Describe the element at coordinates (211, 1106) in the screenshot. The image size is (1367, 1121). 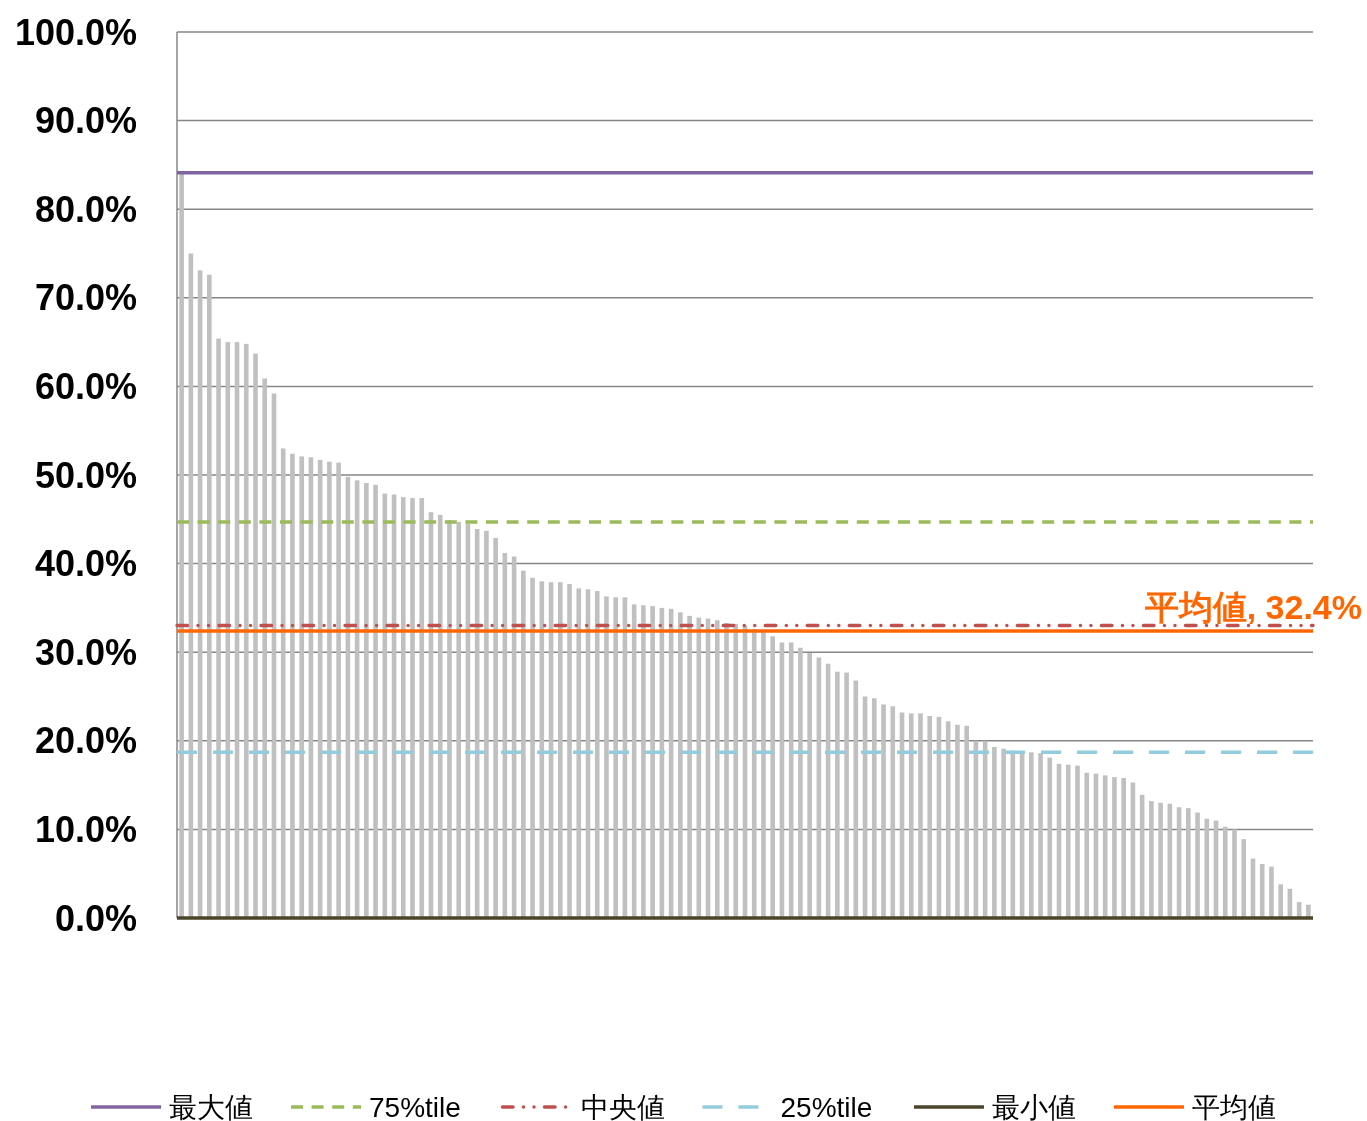
I see `legend-label: 最大値` at that location.